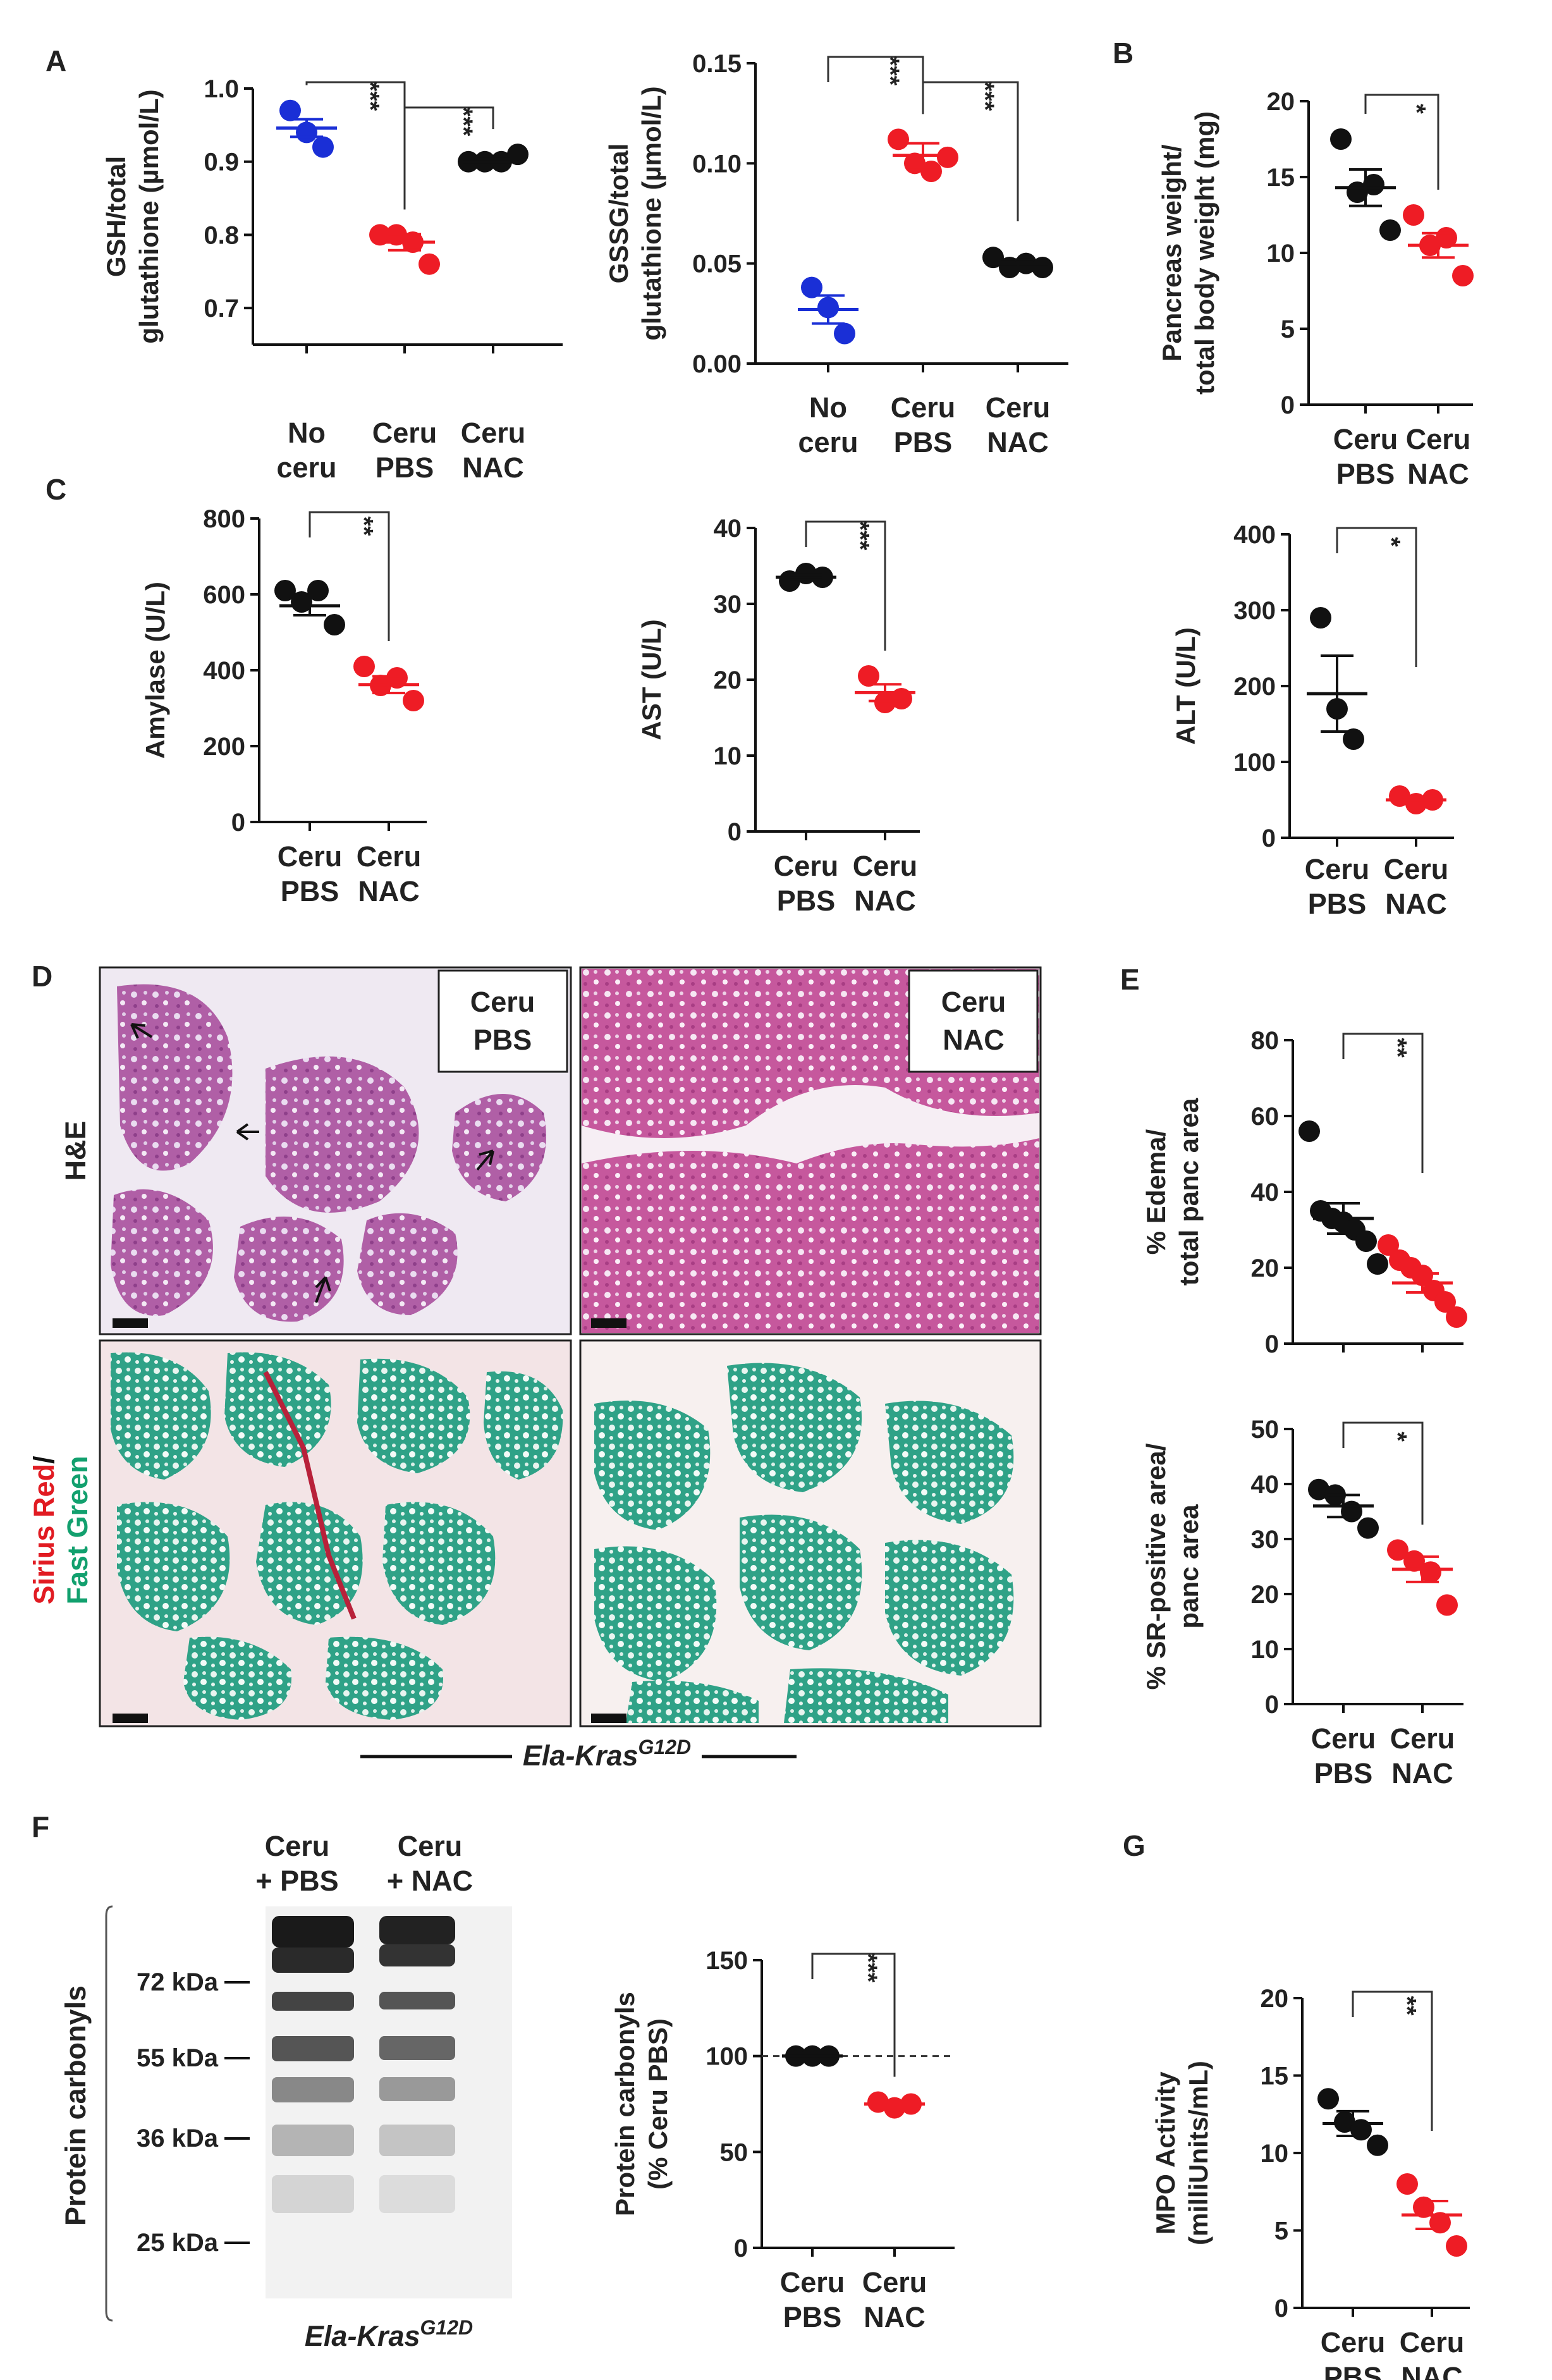 The height and width of the screenshot is (2380, 1552). I want to click on y-axis-label: total panc area, so click(1189, 1191).